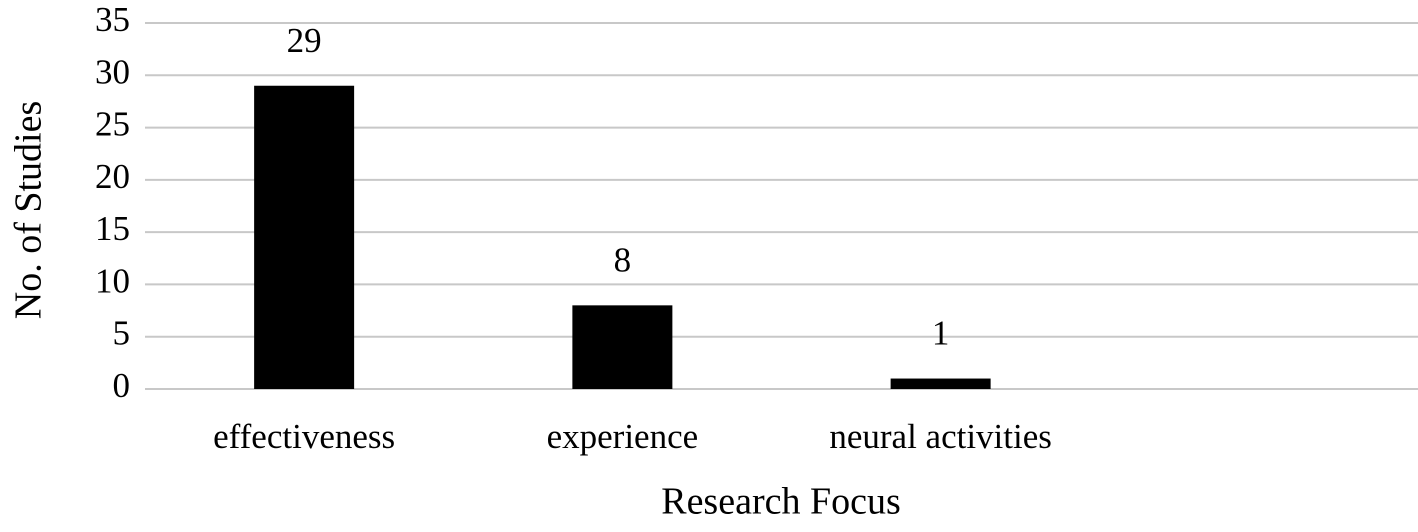 The width and height of the screenshot is (1418, 532). What do you see at coordinates (122, 385) in the screenshot?
I see `y-tick-label: 0` at bounding box center [122, 385].